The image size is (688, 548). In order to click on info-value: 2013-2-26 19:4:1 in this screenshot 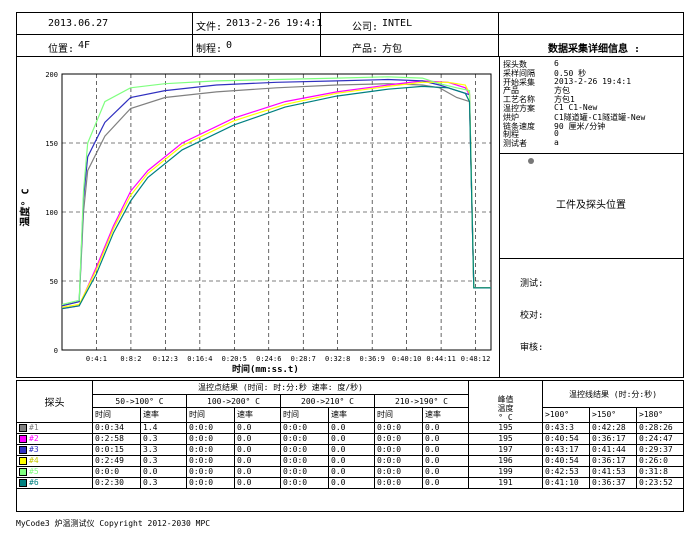, I will do `click(593, 81)`.